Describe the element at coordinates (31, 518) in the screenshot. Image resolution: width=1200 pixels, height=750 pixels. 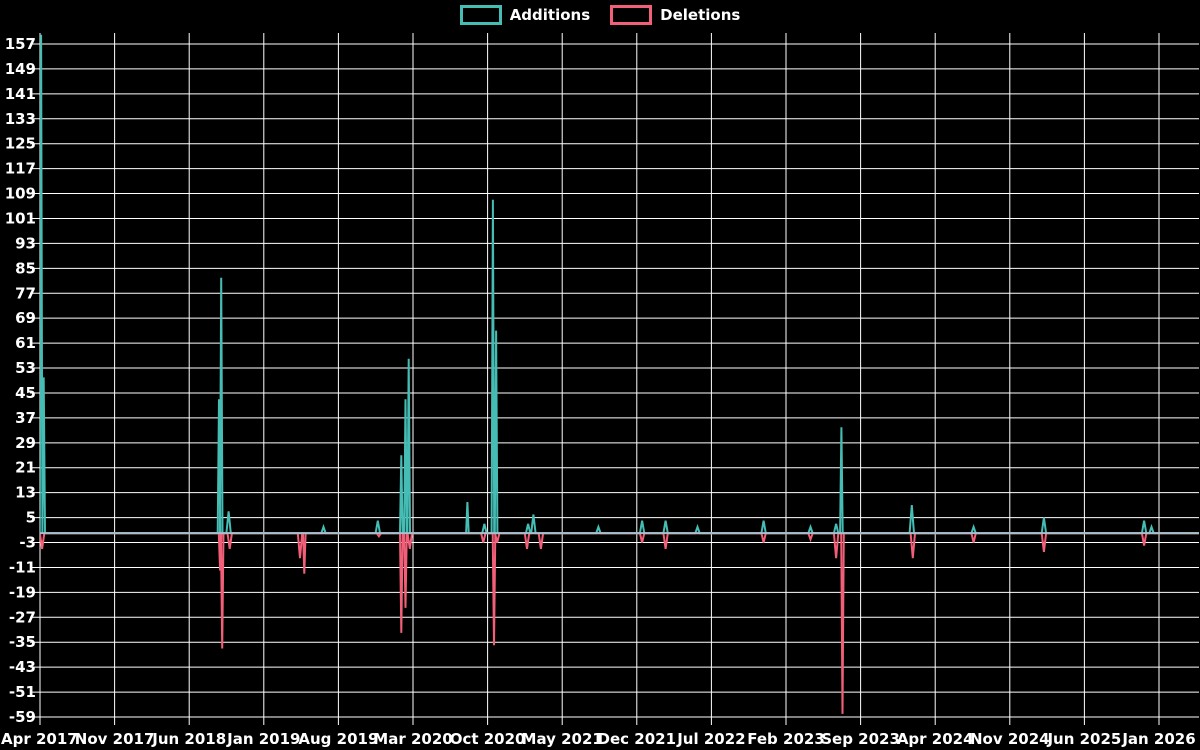
I see `y-tick-label: 5` at that location.